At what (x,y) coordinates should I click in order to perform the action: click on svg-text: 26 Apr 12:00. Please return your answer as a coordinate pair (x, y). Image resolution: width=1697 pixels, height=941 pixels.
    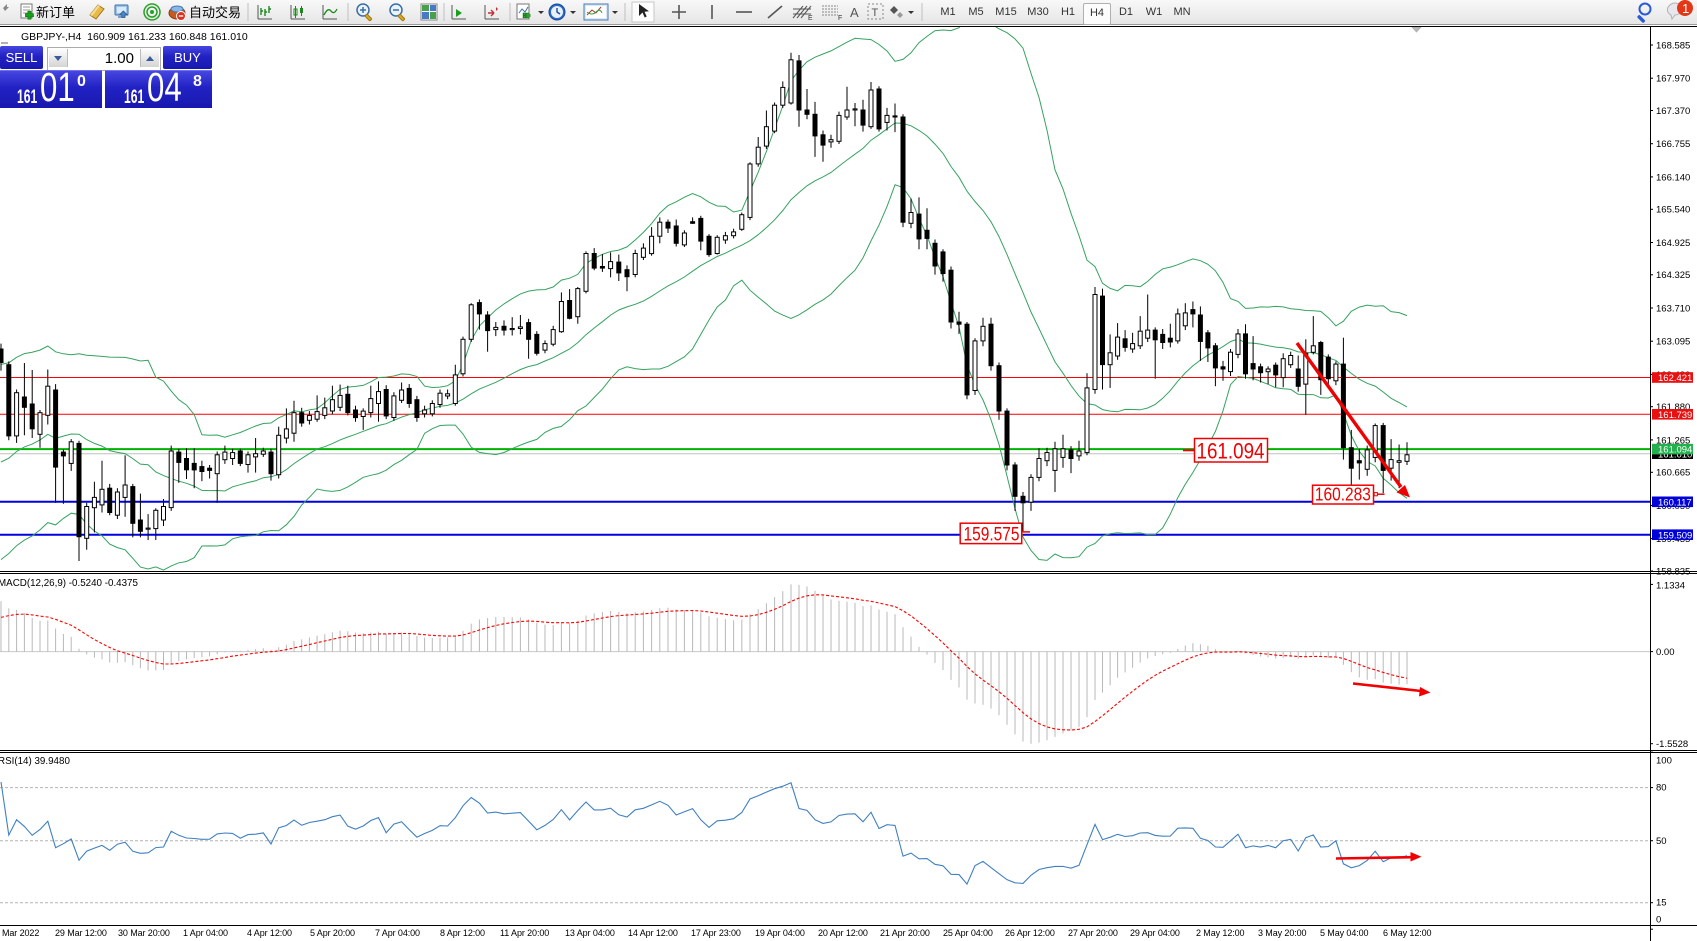
    Looking at the image, I should click on (1030, 933).